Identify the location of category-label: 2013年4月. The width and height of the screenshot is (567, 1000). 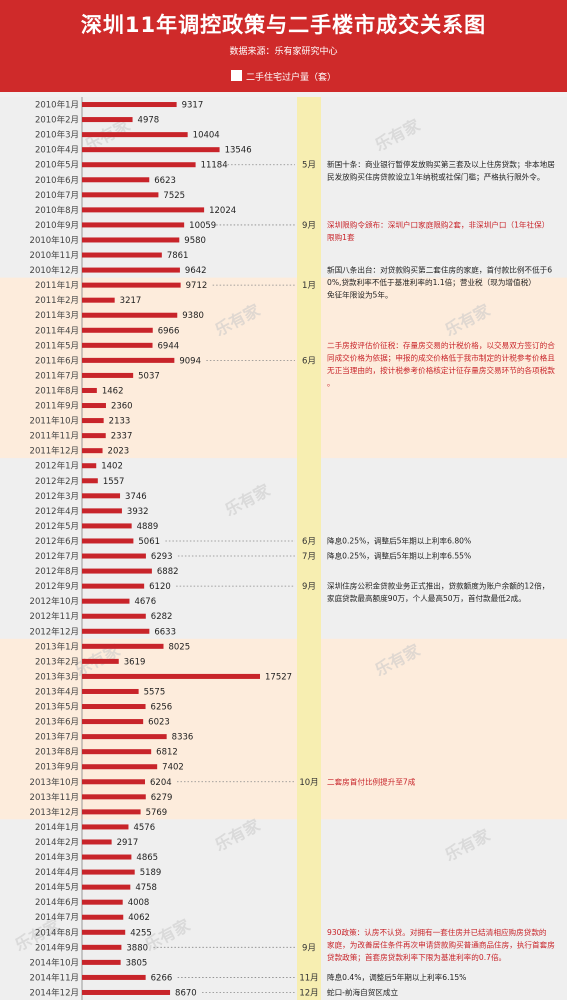
(57, 691).